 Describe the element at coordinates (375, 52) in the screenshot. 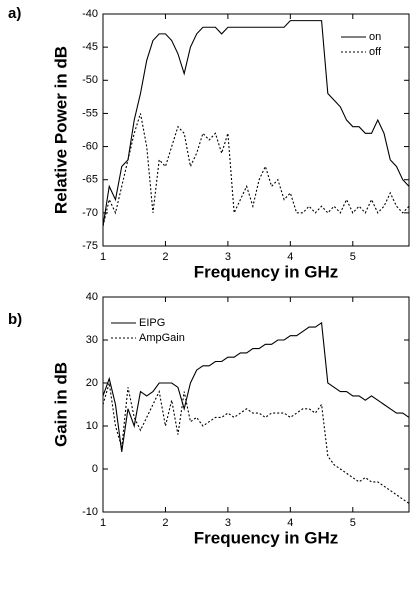

I see `legend-label: off` at that location.